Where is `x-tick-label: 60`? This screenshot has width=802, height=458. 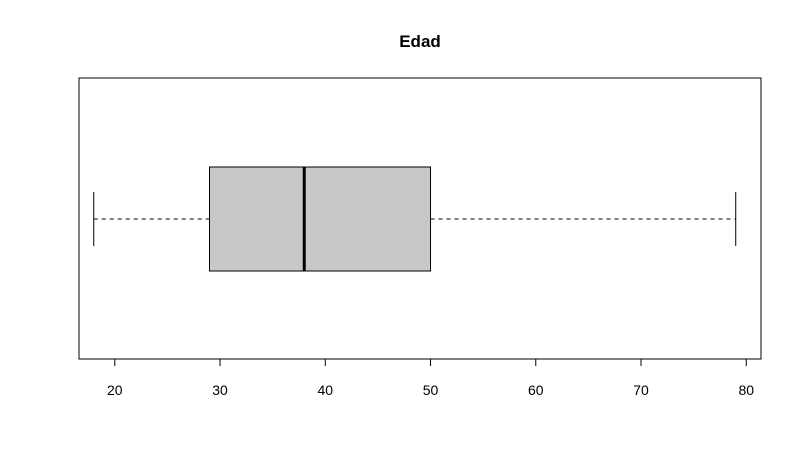
x-tick-label: 60 is located at coordinates (536, 390).